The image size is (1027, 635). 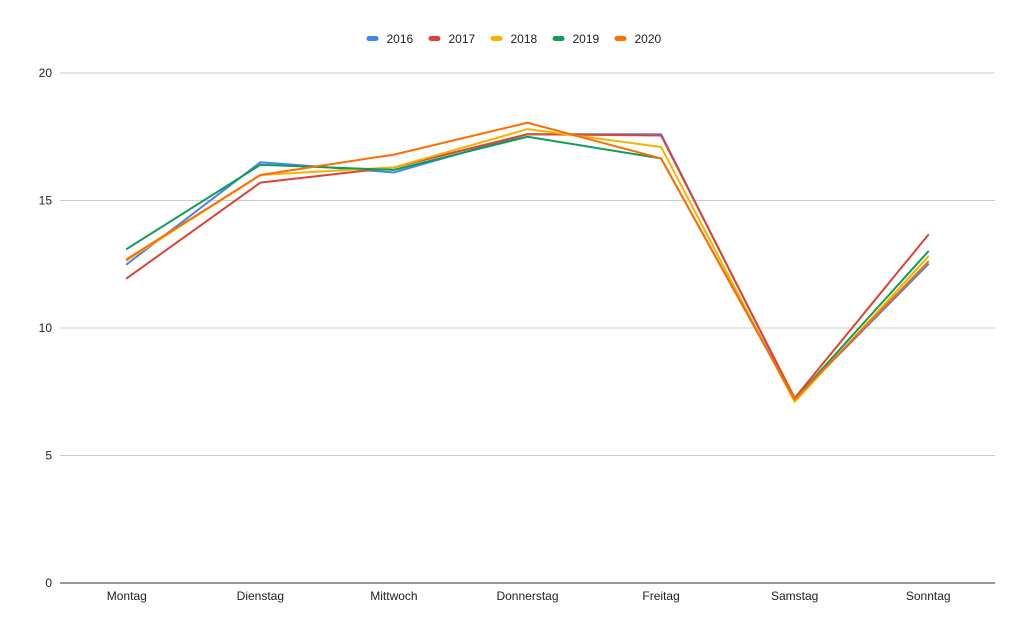 I want to click on legend-item-2019: 2019, so click(x=576, y=39).